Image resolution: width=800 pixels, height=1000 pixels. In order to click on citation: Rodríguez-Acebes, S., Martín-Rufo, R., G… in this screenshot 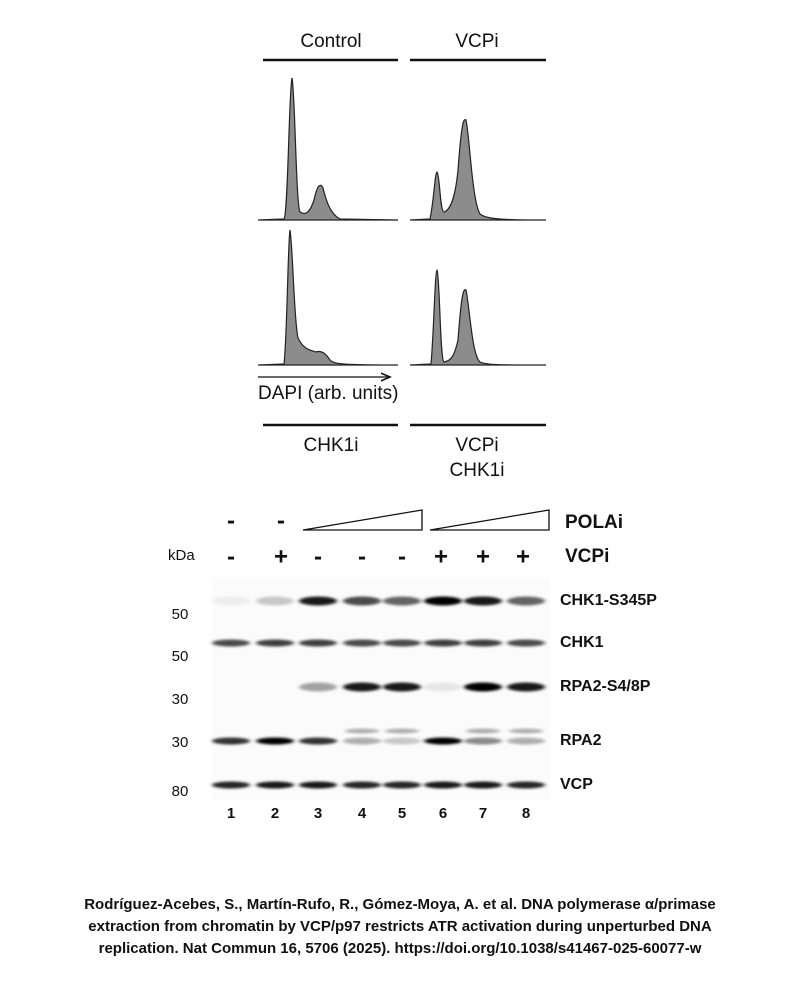, I will do `click(400, 904)`.